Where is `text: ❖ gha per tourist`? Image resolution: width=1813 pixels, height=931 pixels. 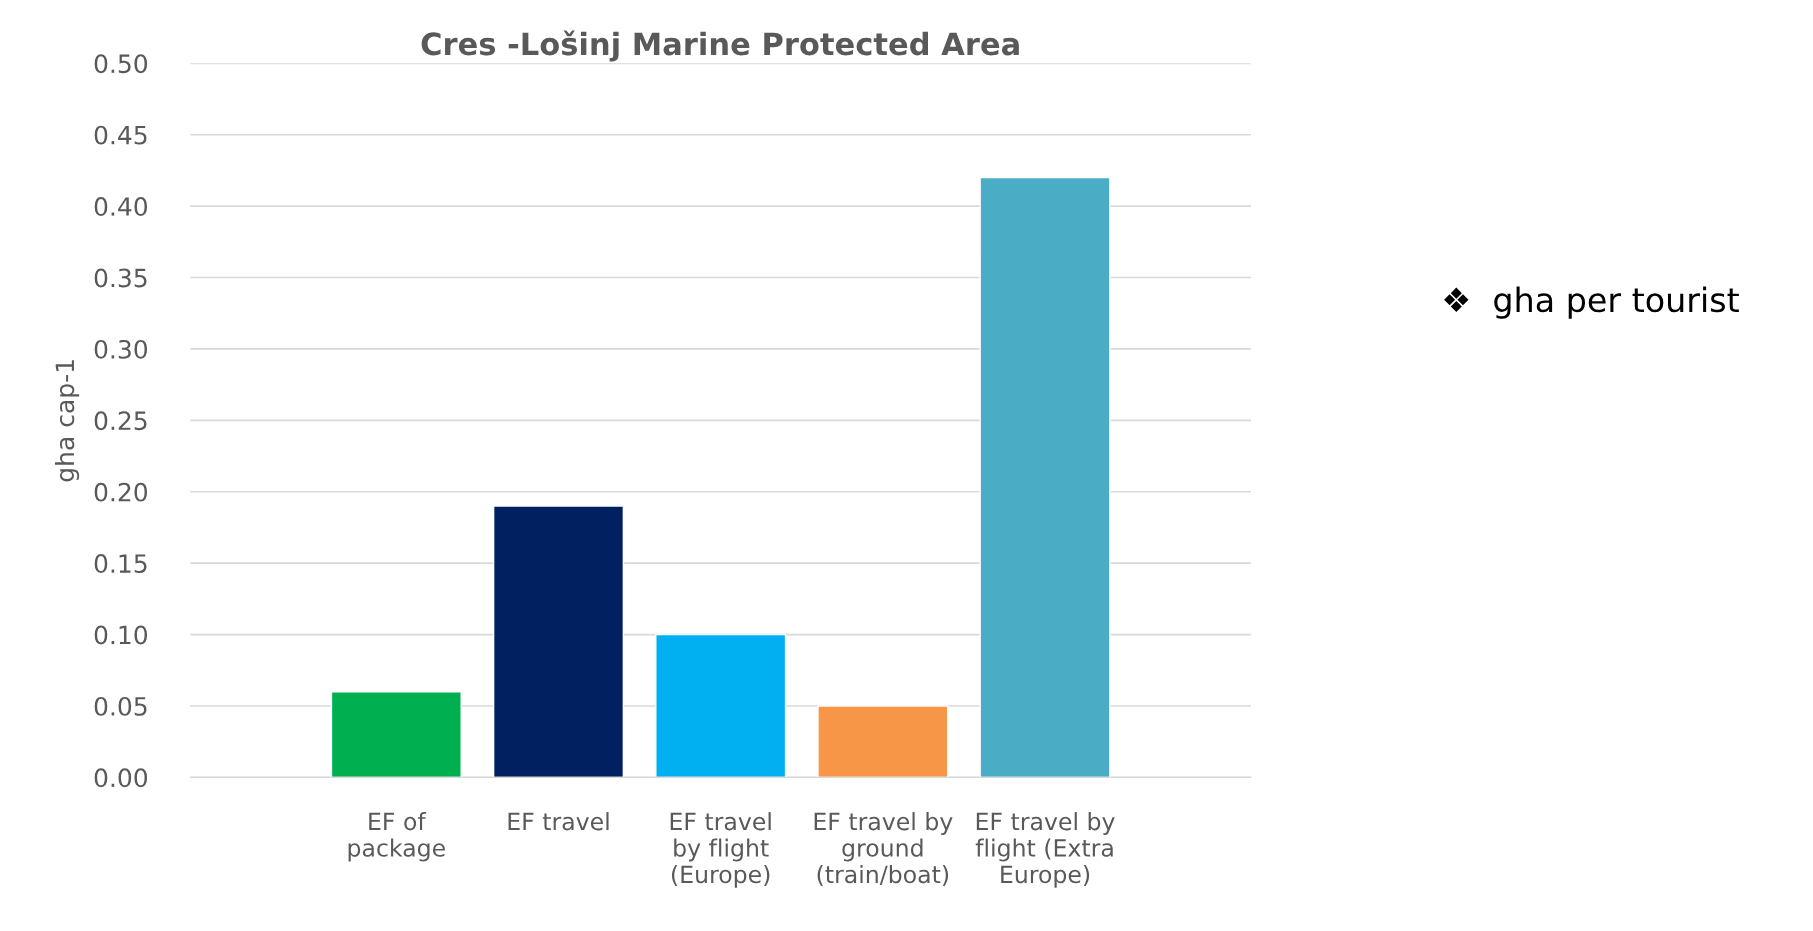
text: ❖ gha per tourist is located at coordinates (1591, 302).